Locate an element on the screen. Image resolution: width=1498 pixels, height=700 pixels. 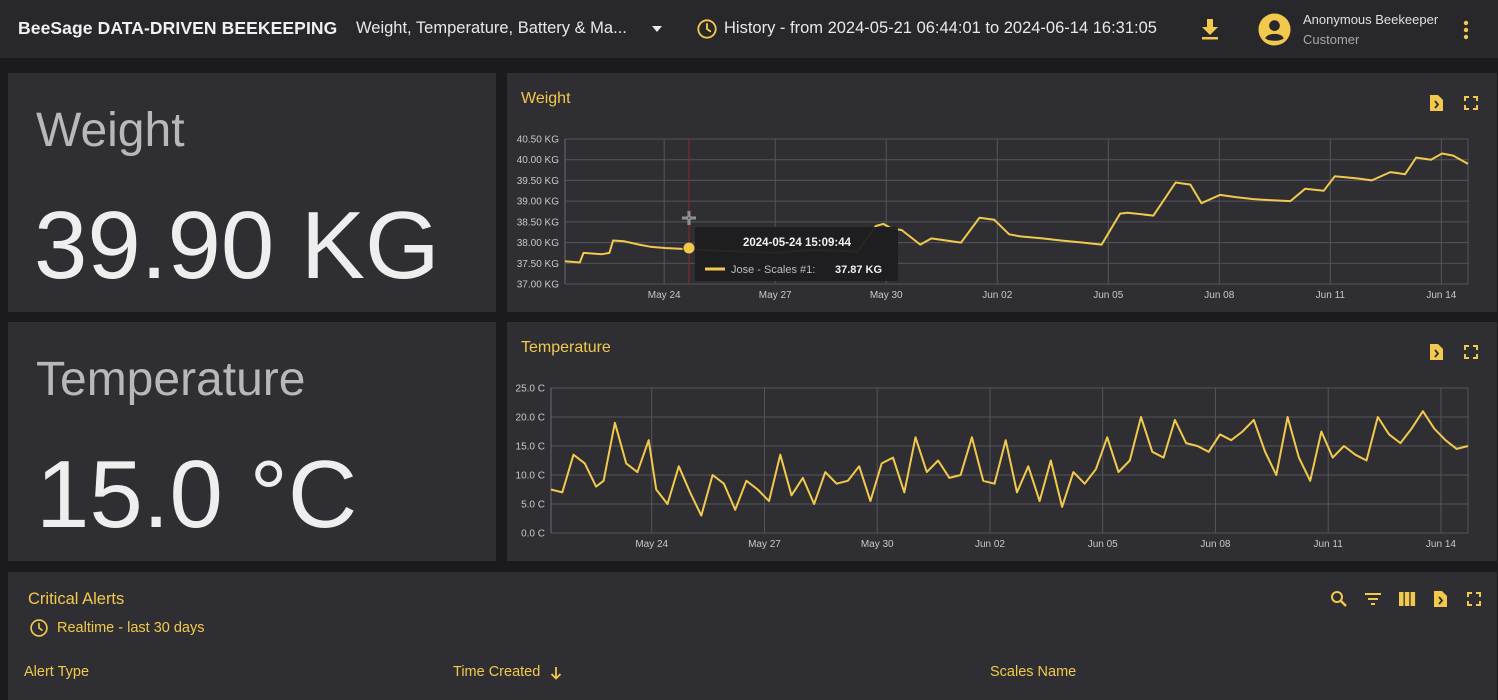
search-icon is located at coordinates (1339, 599).